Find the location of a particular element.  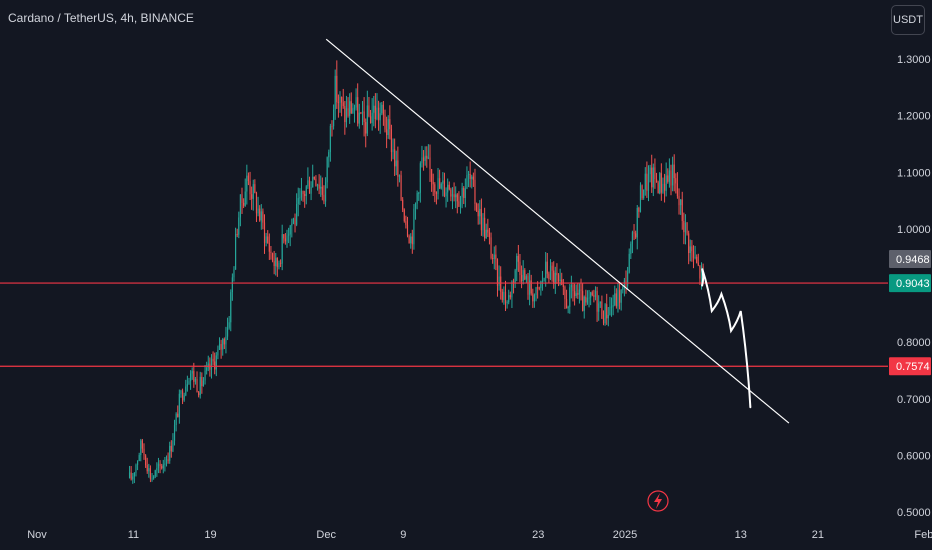

price-tags: 0.9468 0.9043 0.7574 is located at coordinates (910, 312).